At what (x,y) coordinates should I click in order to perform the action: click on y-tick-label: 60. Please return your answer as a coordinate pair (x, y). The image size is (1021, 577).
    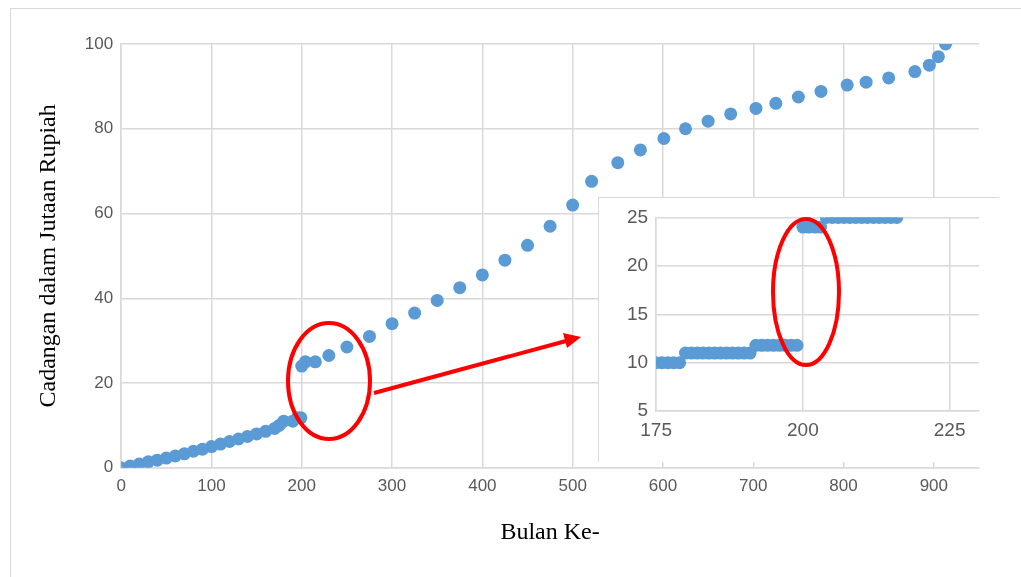
    Looking at the image, I should click on (104, 213).